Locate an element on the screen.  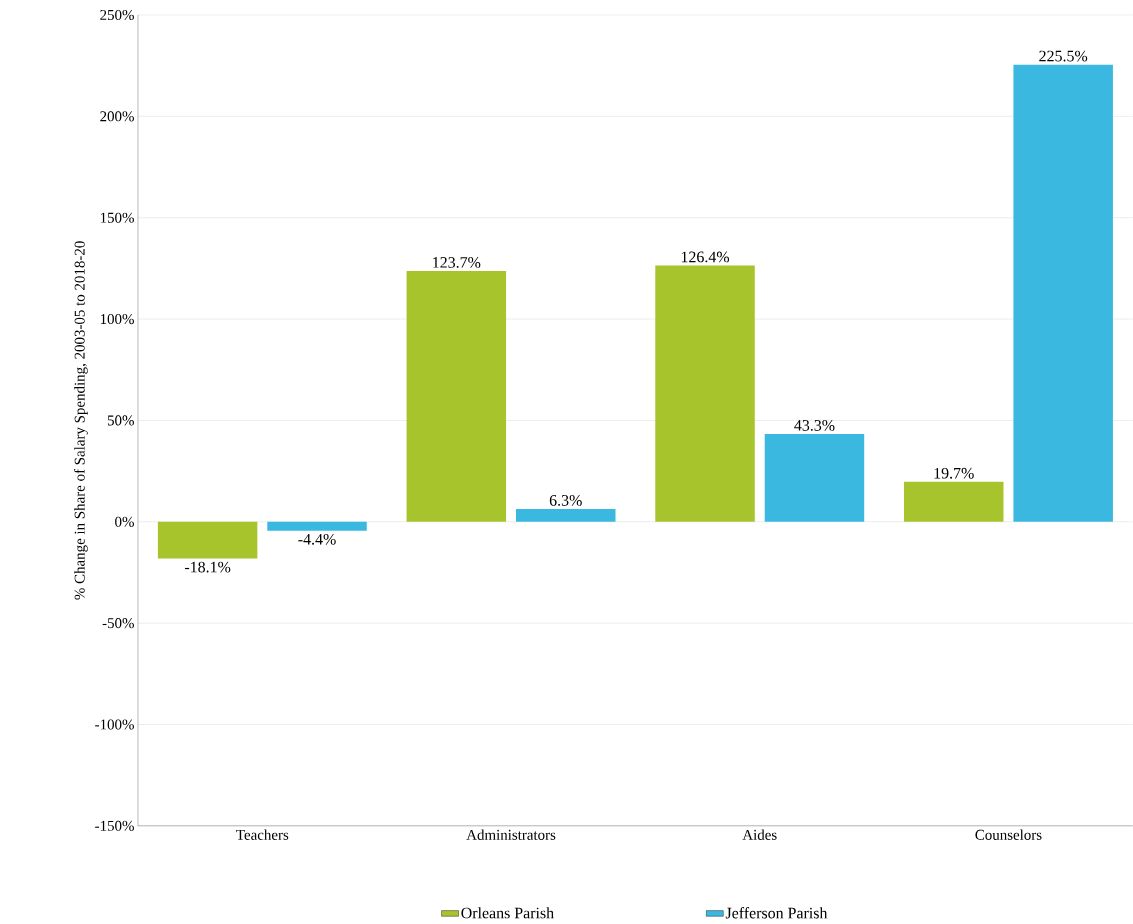
legend-label: Jefferson Parish is located at coordinates (776, 913).